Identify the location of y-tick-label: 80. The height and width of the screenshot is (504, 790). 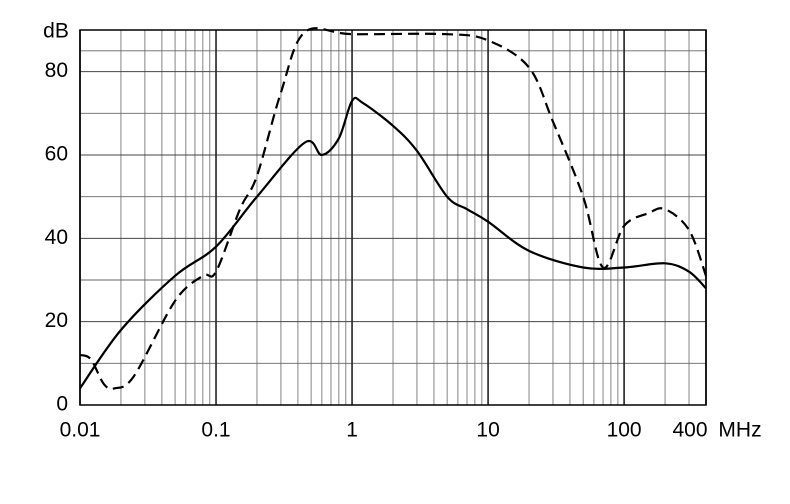
(56, 70).